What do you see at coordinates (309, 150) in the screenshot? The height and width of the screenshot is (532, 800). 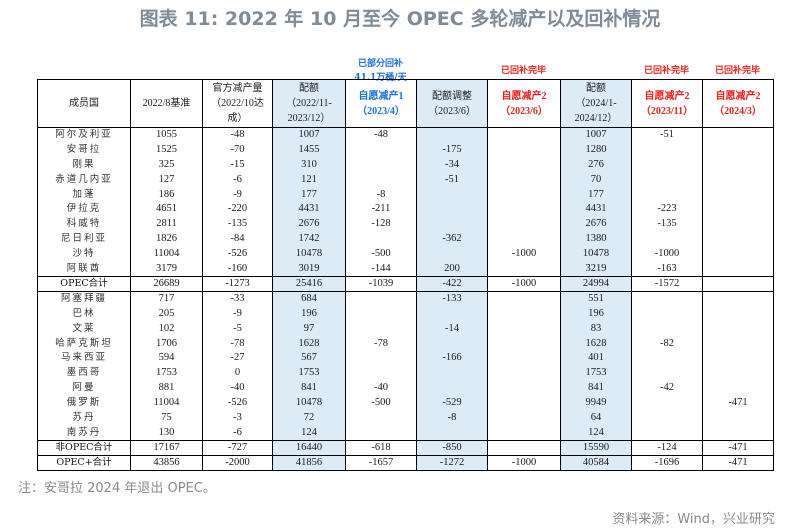 I see `value-cell: 1455` at bounding box center [309, 150].